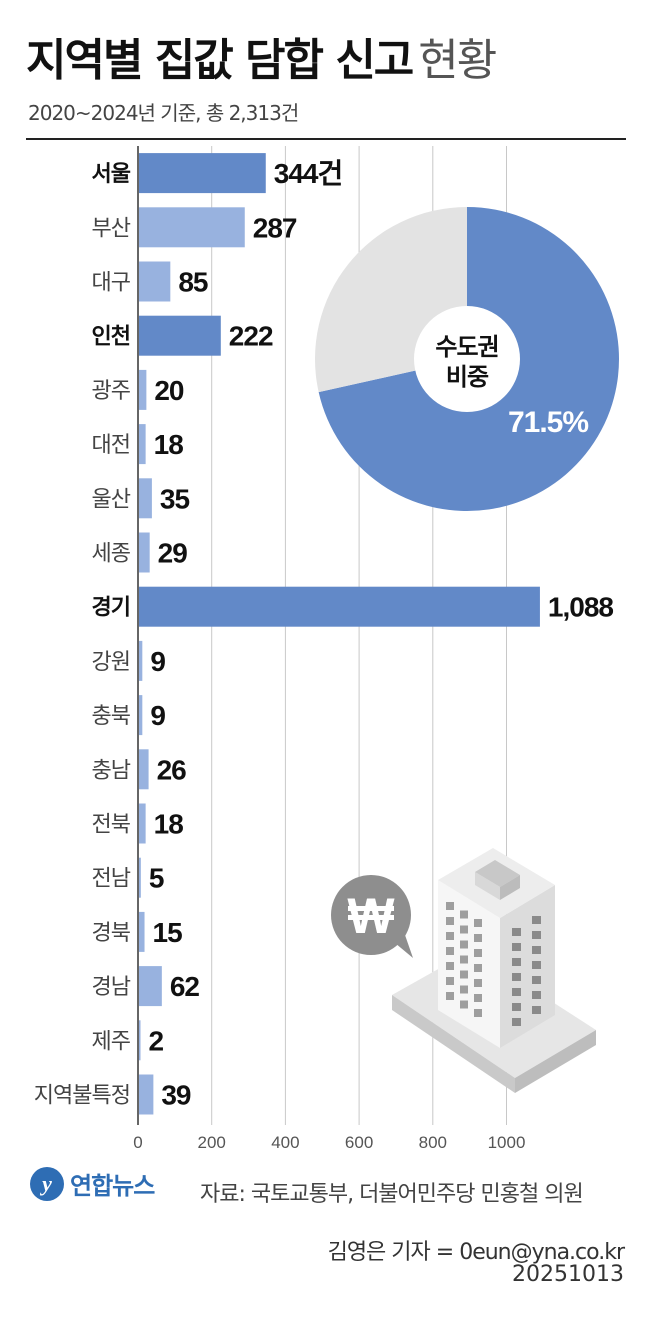 This screenshot has width=650, height=1342. Describe the element at coordinates (82, 1096) in the screenshot. I see `category-label: 지역불특정` at that location.